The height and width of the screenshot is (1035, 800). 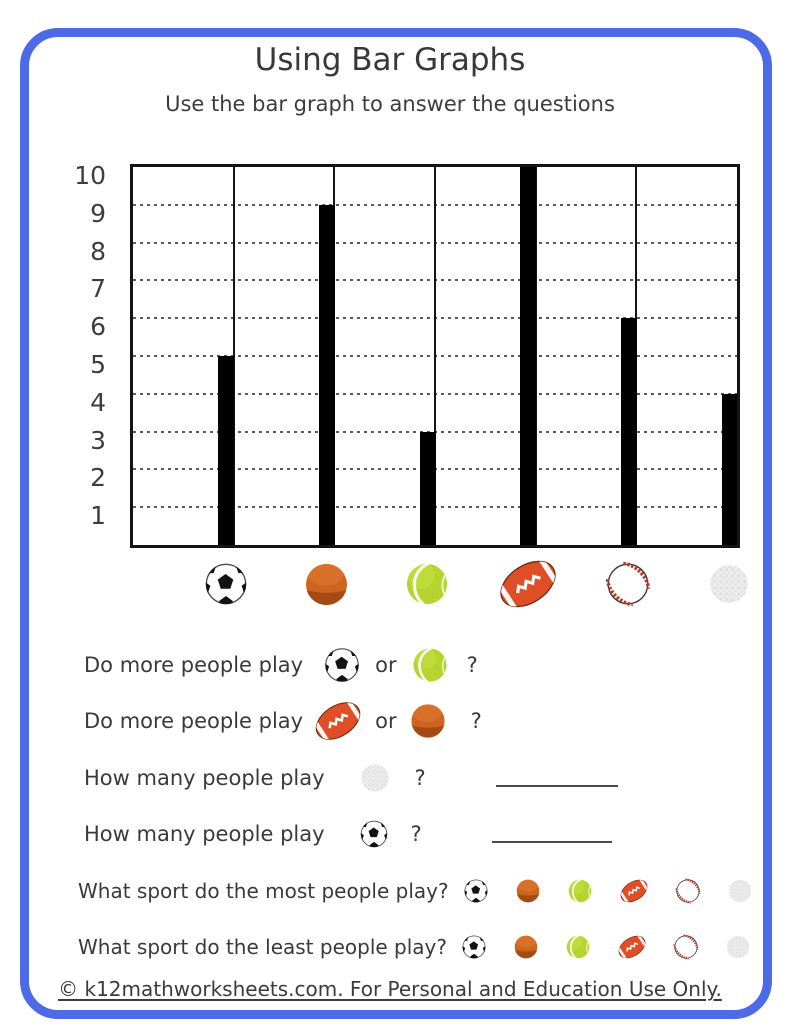 What do you see at coordinates (262, 947) in the screenshot?
I see `question-text: What sport do the least people play?` at bounding box center [262, 947].